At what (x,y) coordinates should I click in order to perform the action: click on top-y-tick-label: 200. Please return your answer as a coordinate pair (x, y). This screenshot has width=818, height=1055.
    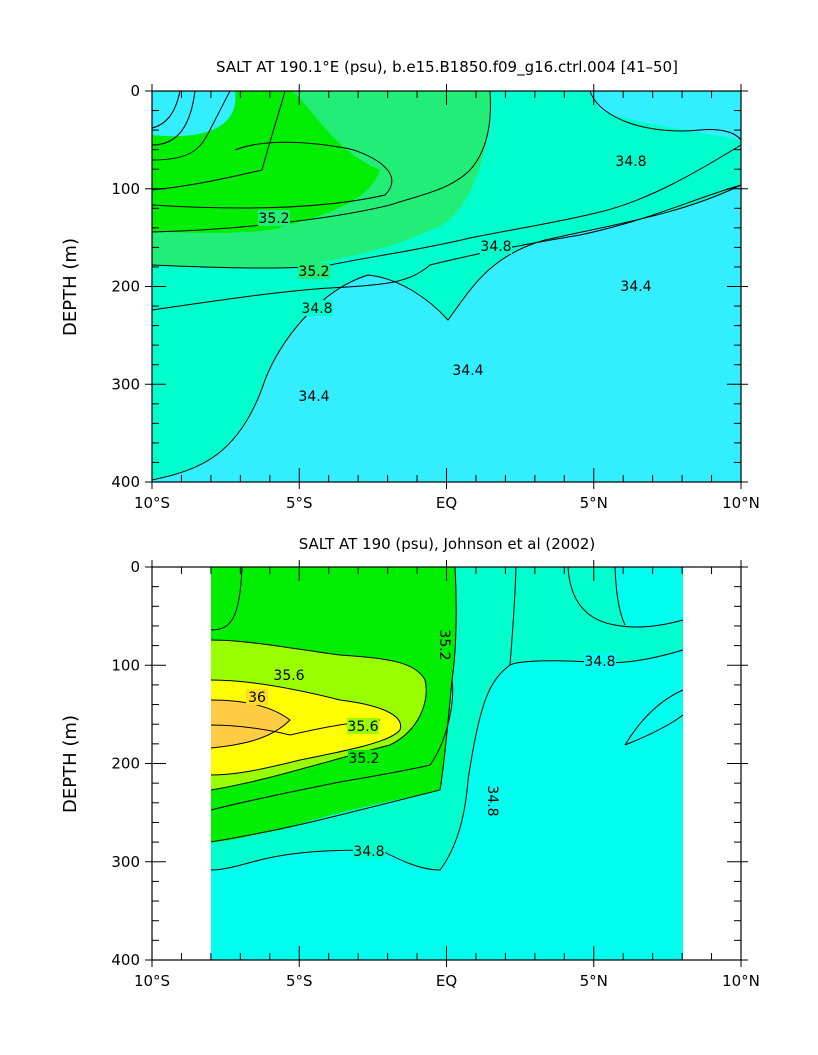
    Looking at the image, I should click on (125, 287).